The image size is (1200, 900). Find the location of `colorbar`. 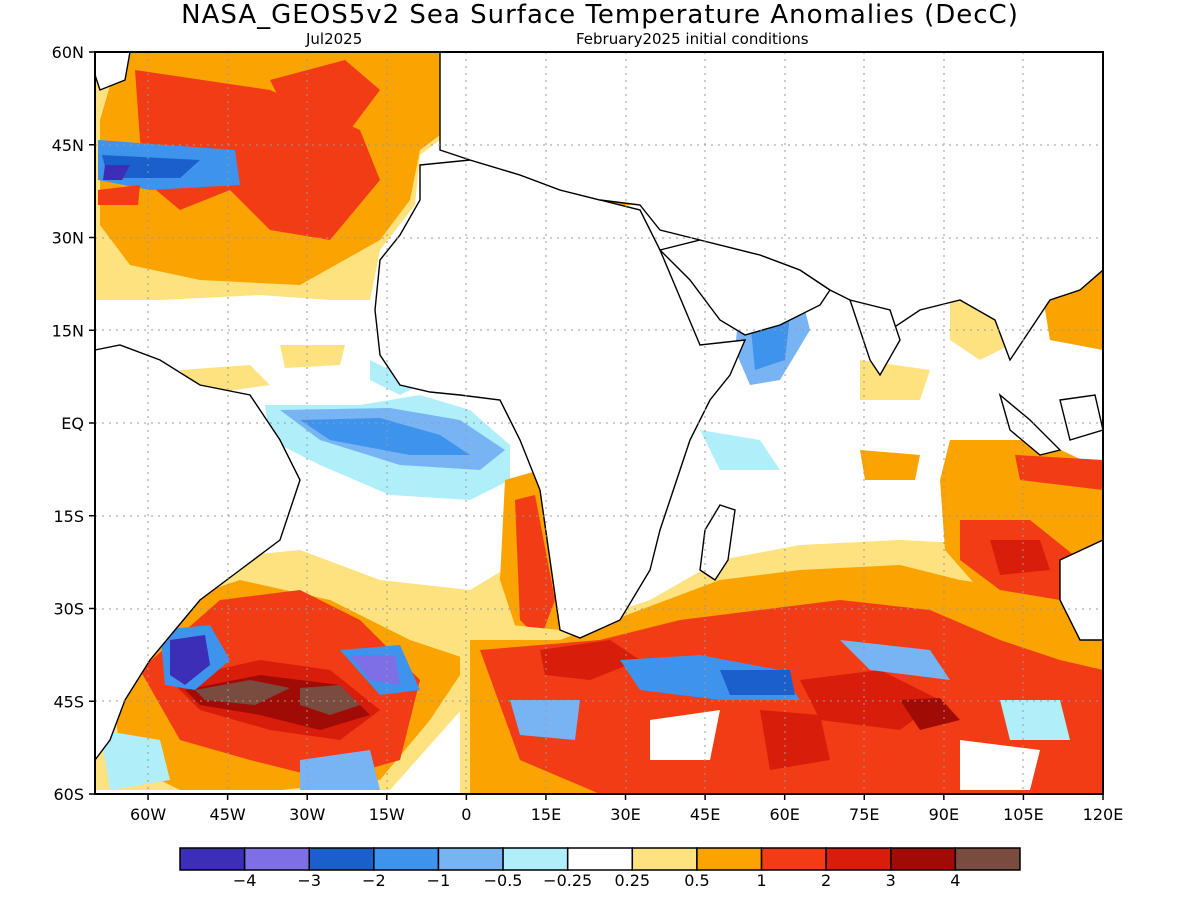

colorbar is located at coordinates (600, 859).